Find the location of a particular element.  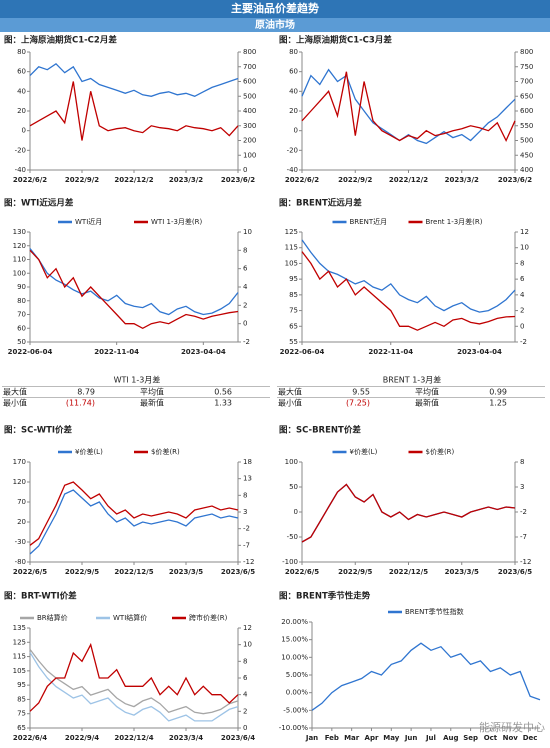

chart-title: 图：BRENT近远月差 is located at coordinates (320, 203).